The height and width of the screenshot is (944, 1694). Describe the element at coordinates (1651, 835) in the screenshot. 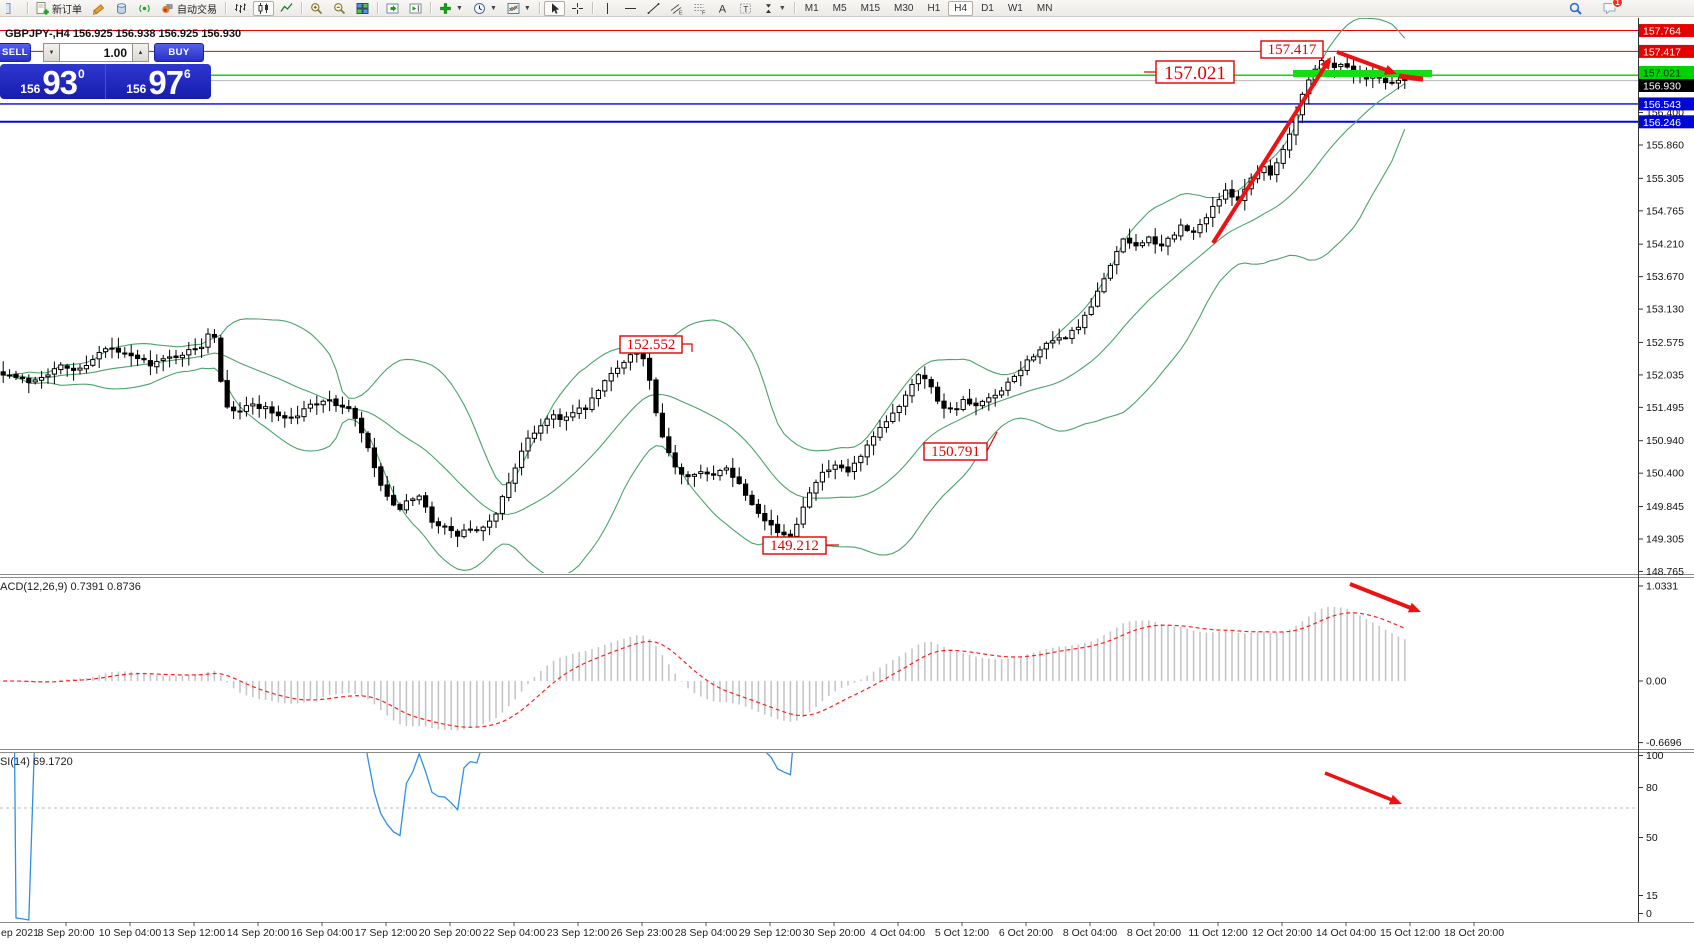

I see `rsi-axis: 100 80 50 15 0` at that location.